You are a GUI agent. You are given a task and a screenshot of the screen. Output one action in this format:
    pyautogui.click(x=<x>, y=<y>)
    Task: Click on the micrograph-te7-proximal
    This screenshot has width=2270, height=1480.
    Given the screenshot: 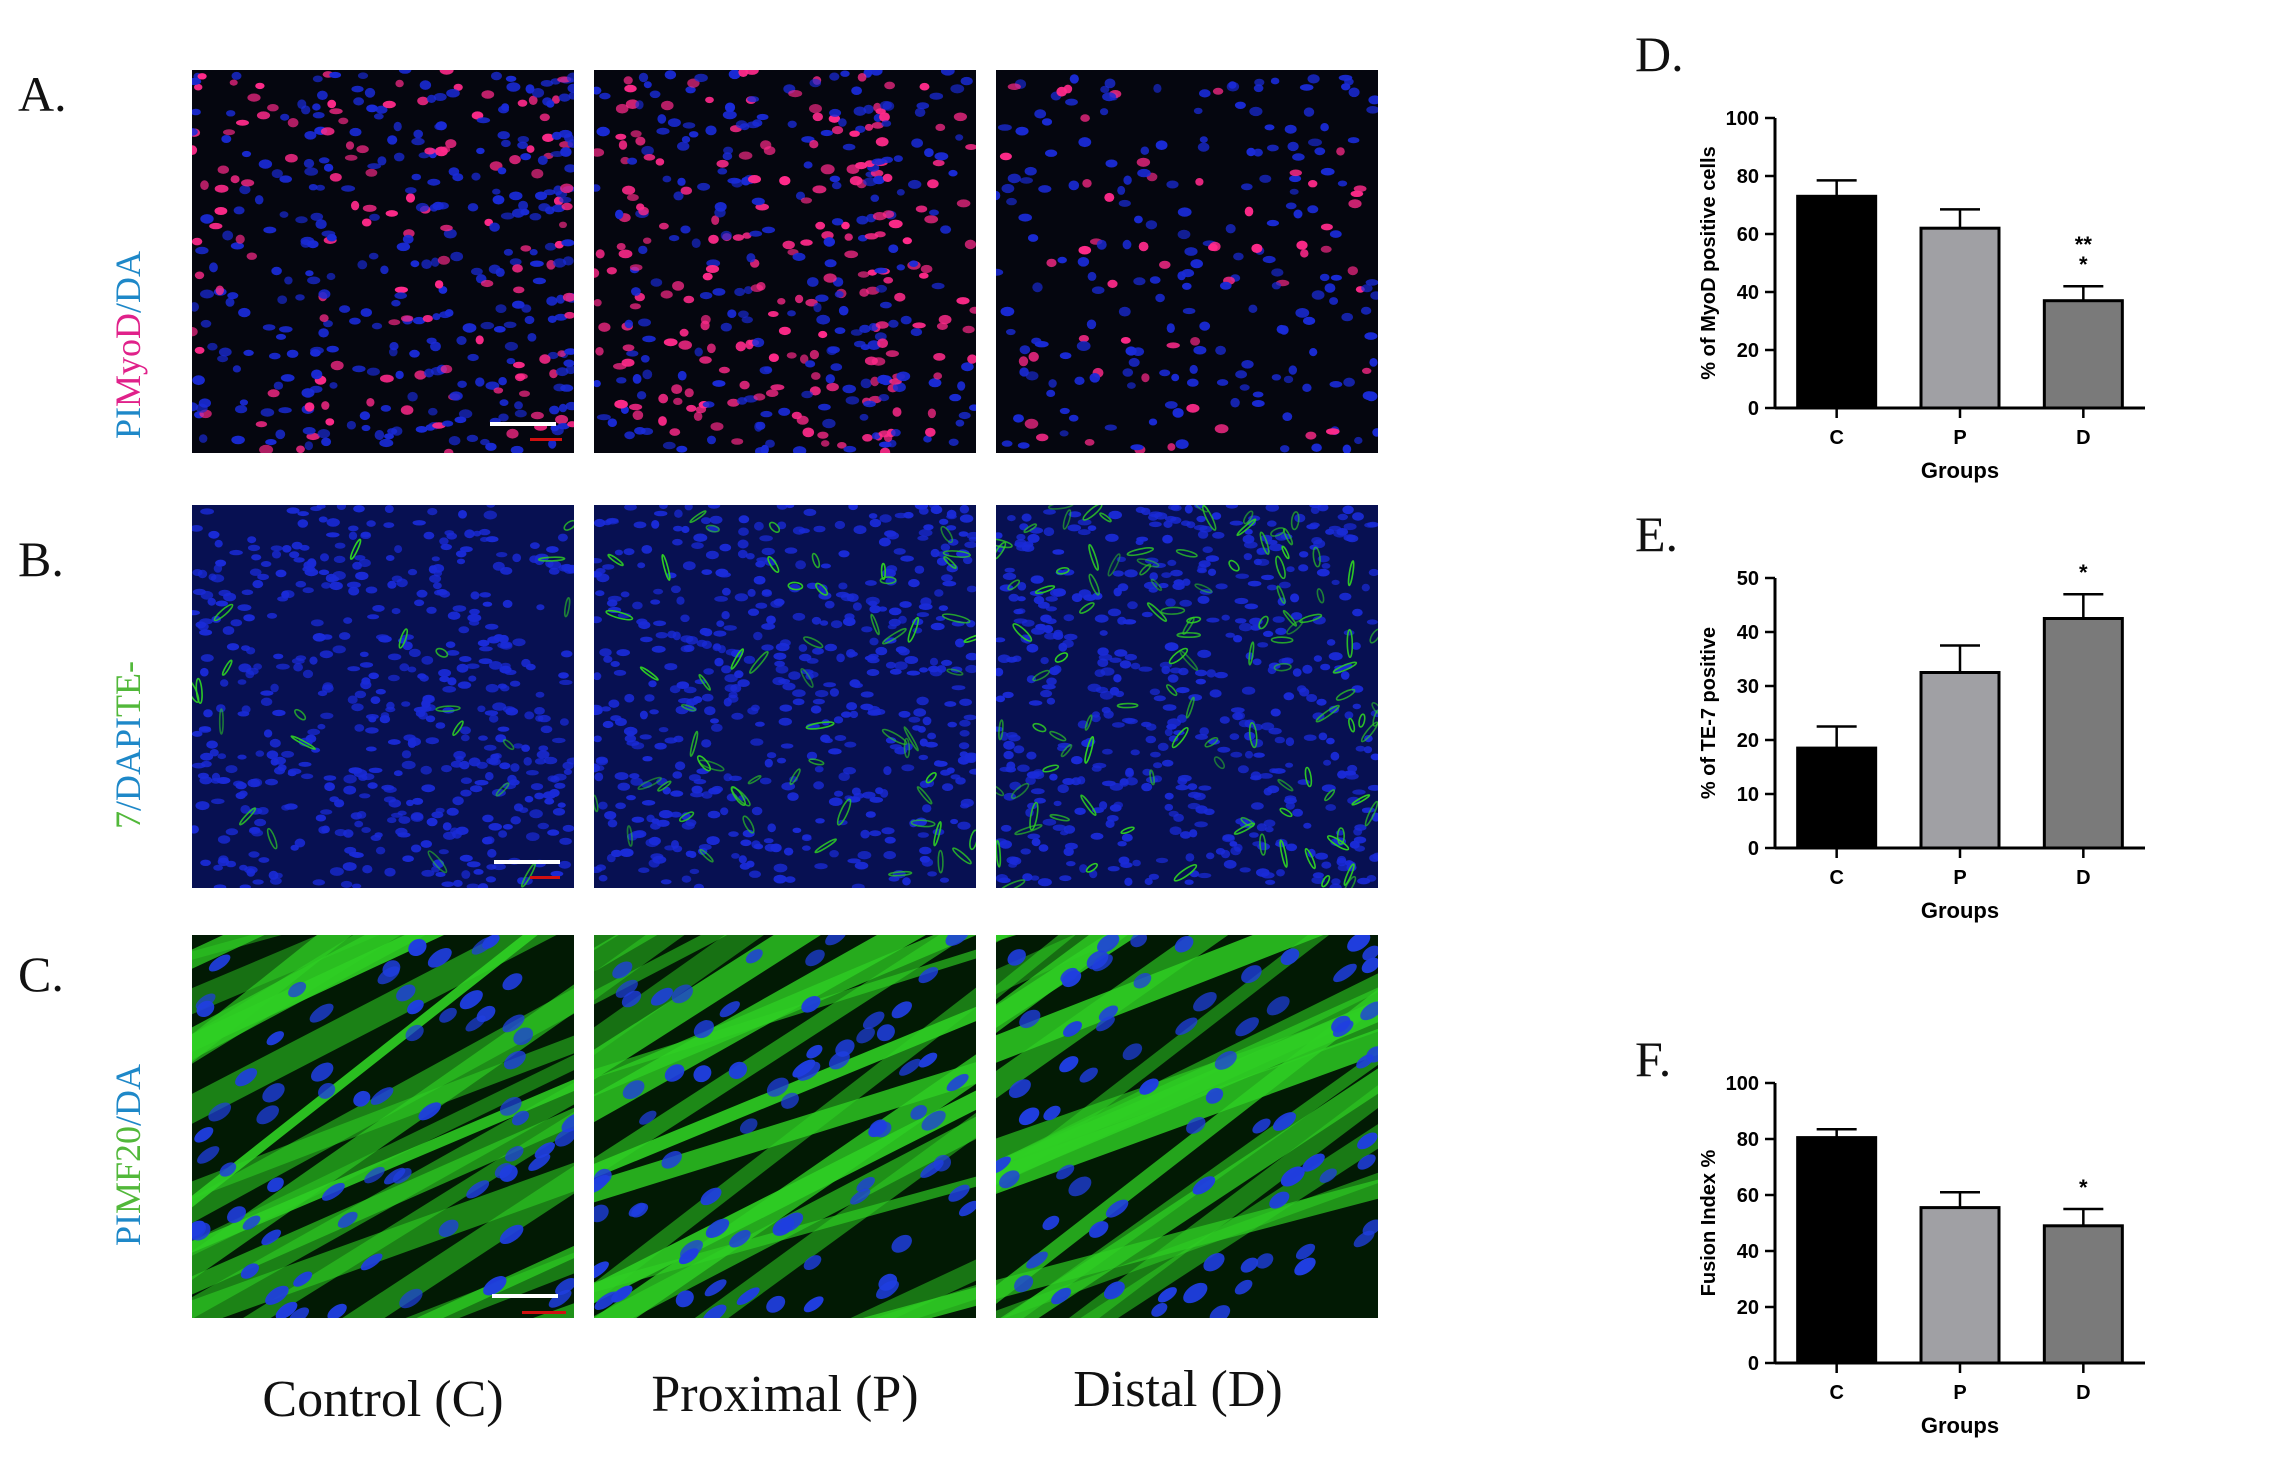 What is the action you would take?
    pyautogui.click(x=785, y=696)
    